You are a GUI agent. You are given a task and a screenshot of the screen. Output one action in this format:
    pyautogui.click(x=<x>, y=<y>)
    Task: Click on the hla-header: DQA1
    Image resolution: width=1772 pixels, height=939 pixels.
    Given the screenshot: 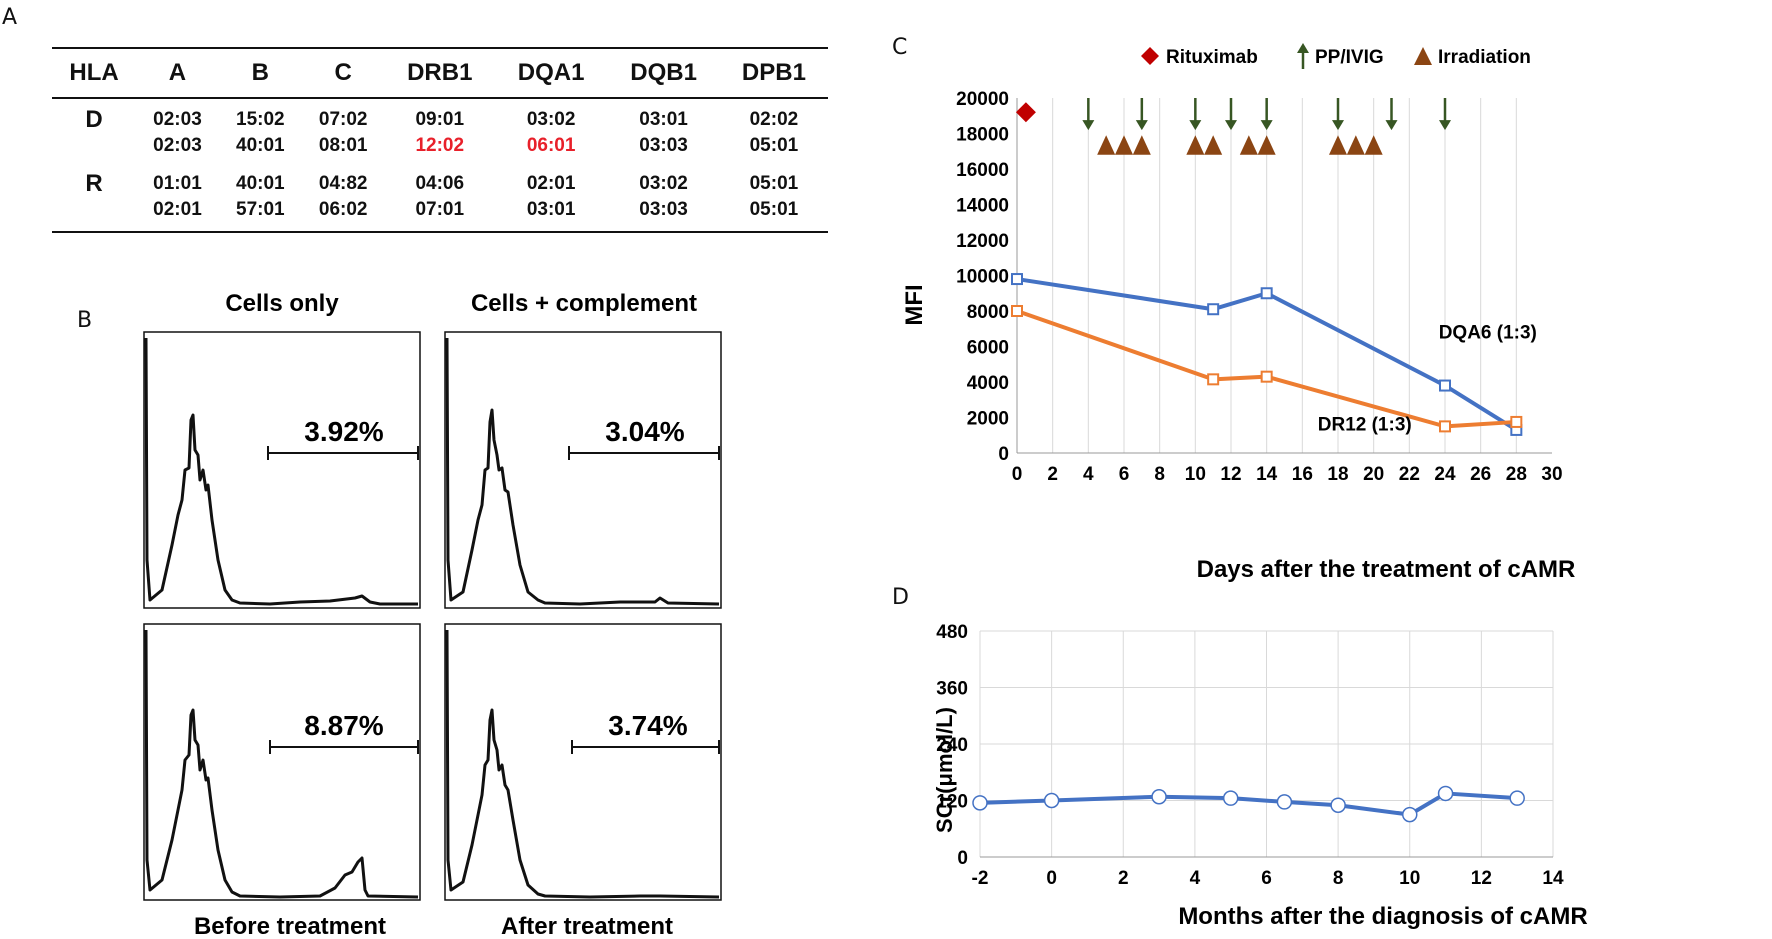 What is the action you would take?
    pyautogui.click(x=551, y=72)
    